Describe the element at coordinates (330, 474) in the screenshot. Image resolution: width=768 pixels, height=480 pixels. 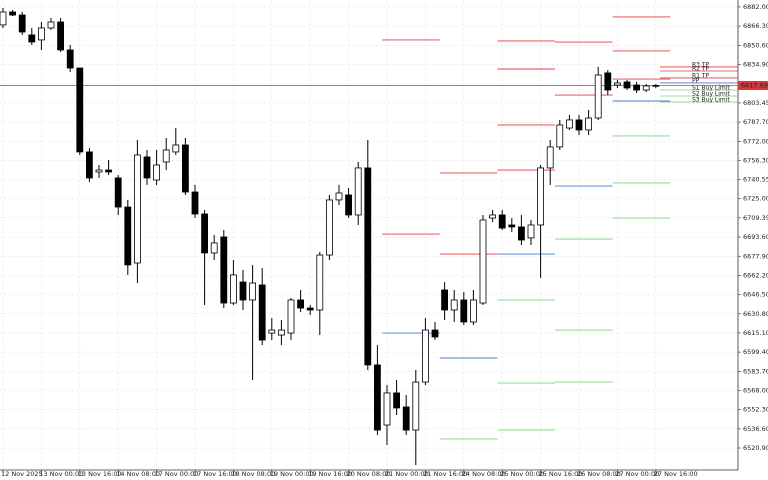
I see `x-tick-label: 19 Nov 16:00` at that location.